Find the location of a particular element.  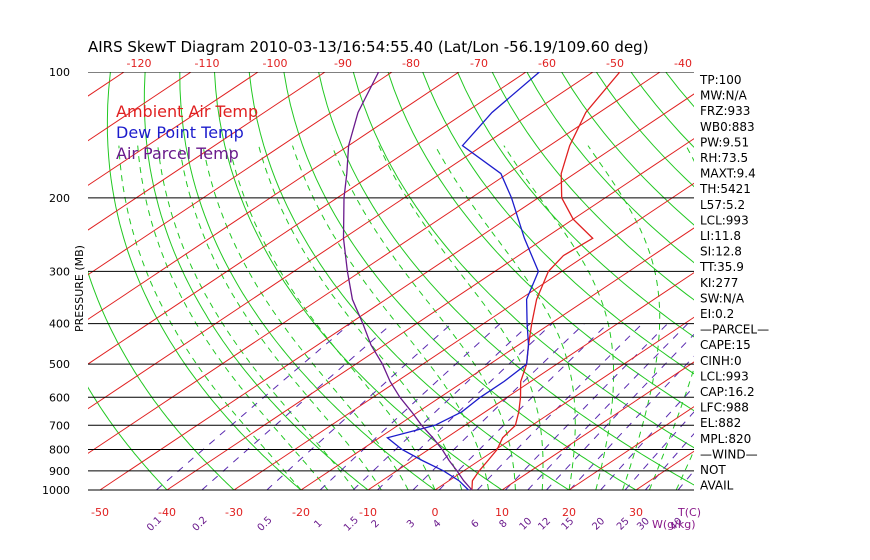

index-label: CINH:0 is located at coordinates (721, 361).